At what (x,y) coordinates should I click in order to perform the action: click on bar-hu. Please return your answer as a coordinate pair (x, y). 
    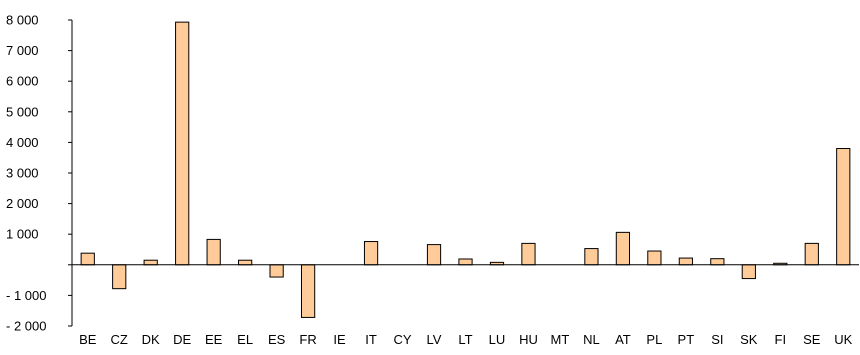
    Looking at the image, I should click on (528, 254).